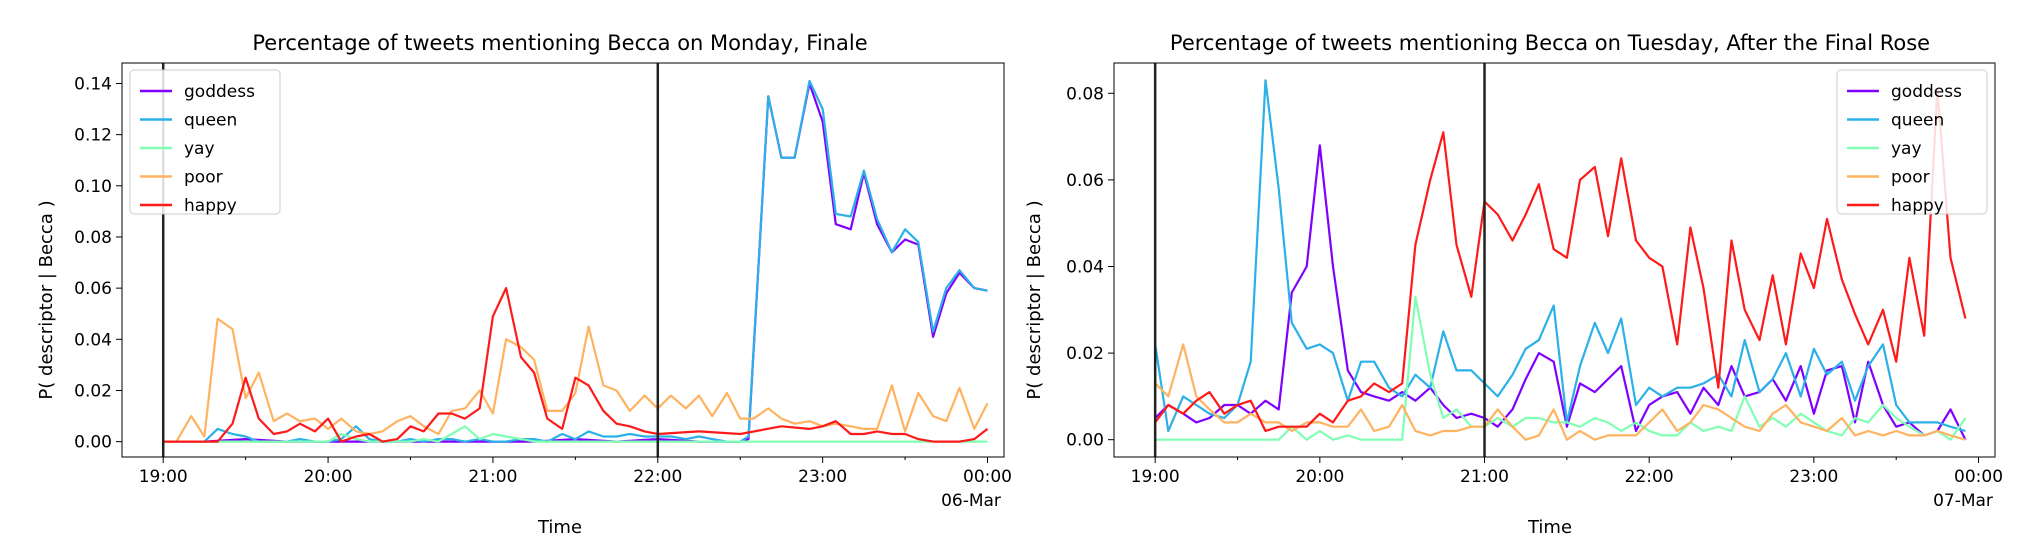  I want to click on series-line-happy, so click(576, 365).